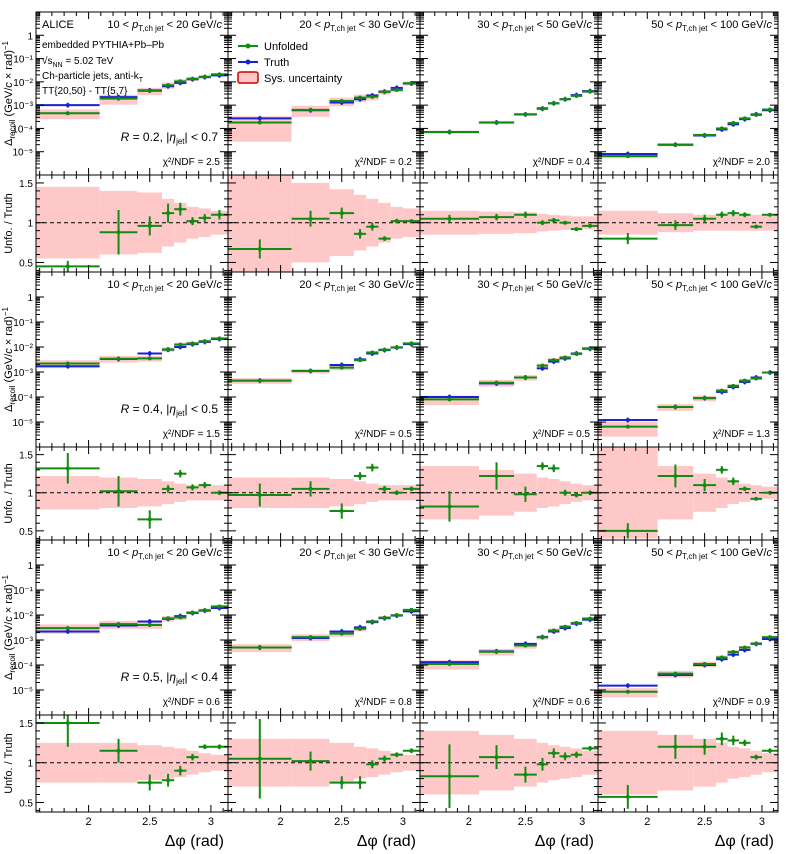 Image resolution: width=789 pixels, height=854 pixels. What do you see at coordinates (628, 429) in the screenshot?
I see `sys-band-bin` at bounding box center [628, 429].